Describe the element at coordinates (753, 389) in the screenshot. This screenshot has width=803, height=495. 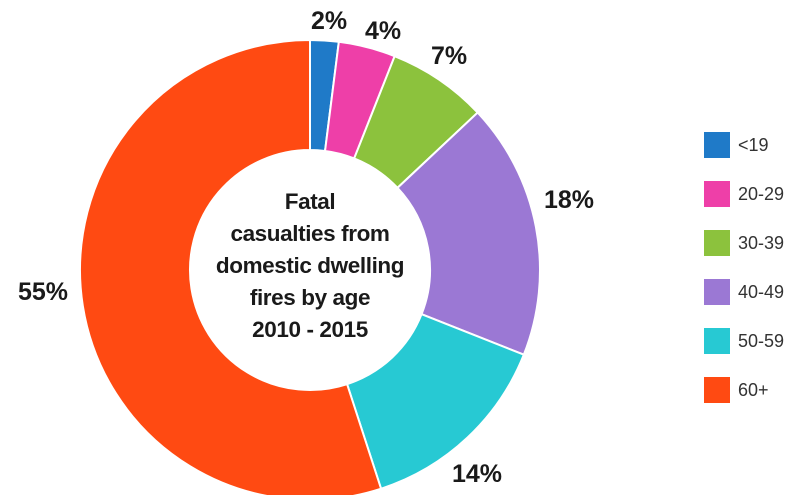
I see `legend-label: 60+` at that location.